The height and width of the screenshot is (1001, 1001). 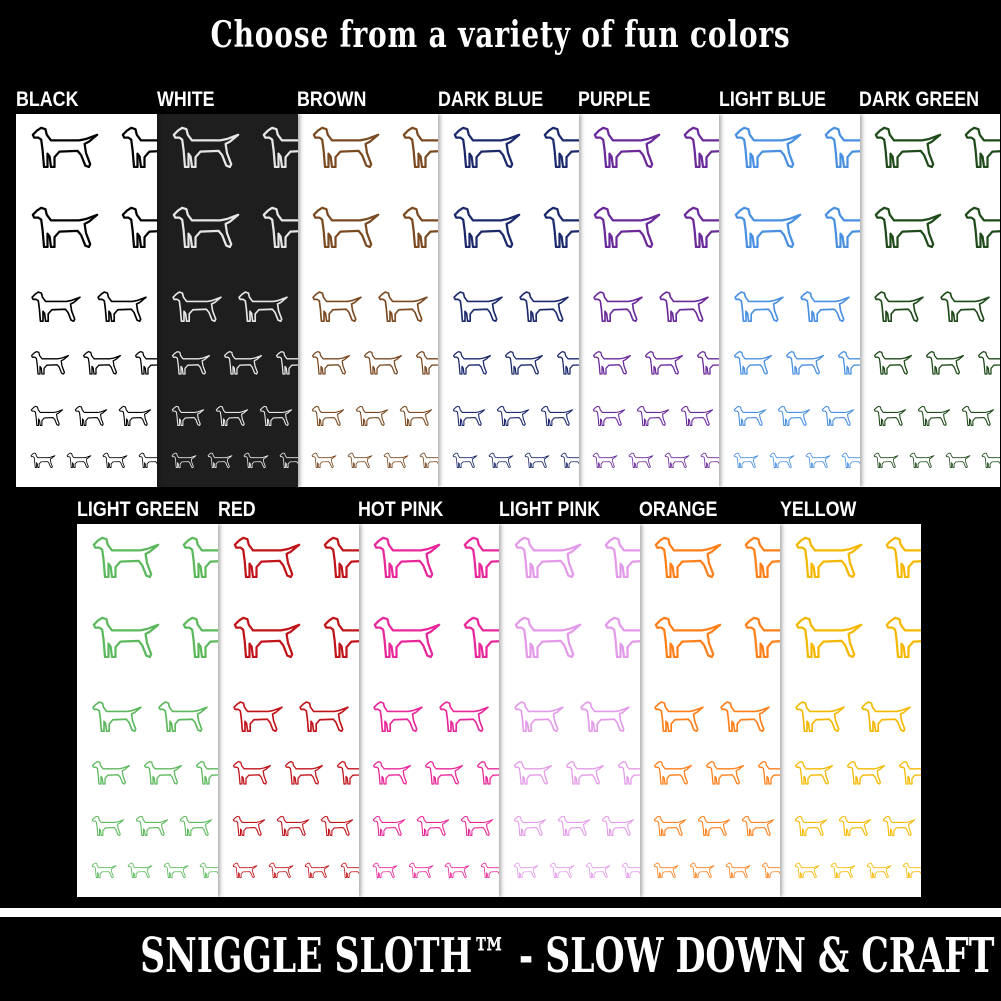 What do you see at coordinates (678, 509) in the screenshot?
I see `color-label: ORANGE` at bounding box center [678, 509].